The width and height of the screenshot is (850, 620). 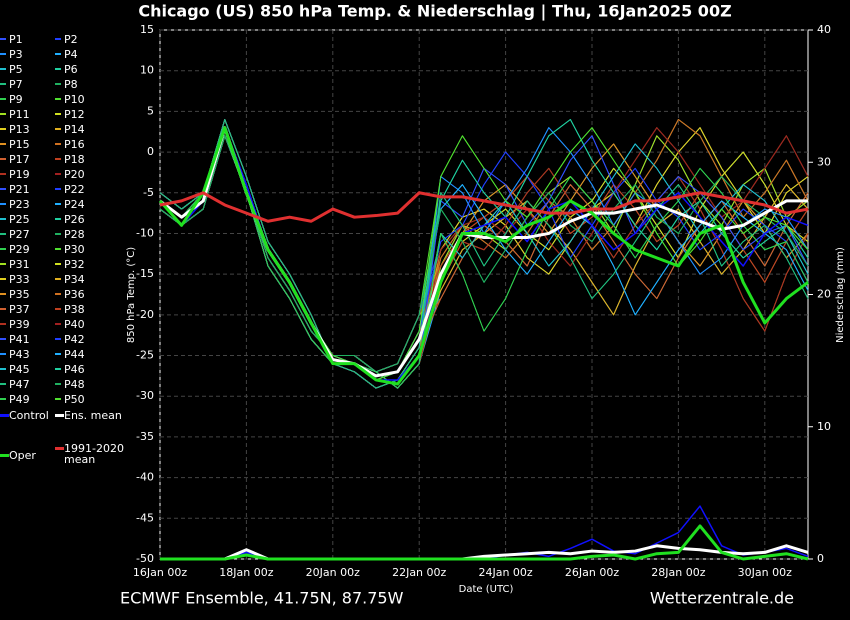 What do you see at coordinates (486, 589) in the screenshot?
I see `x-axis-label: Date (UTC)` at bounding box center [486, 589].